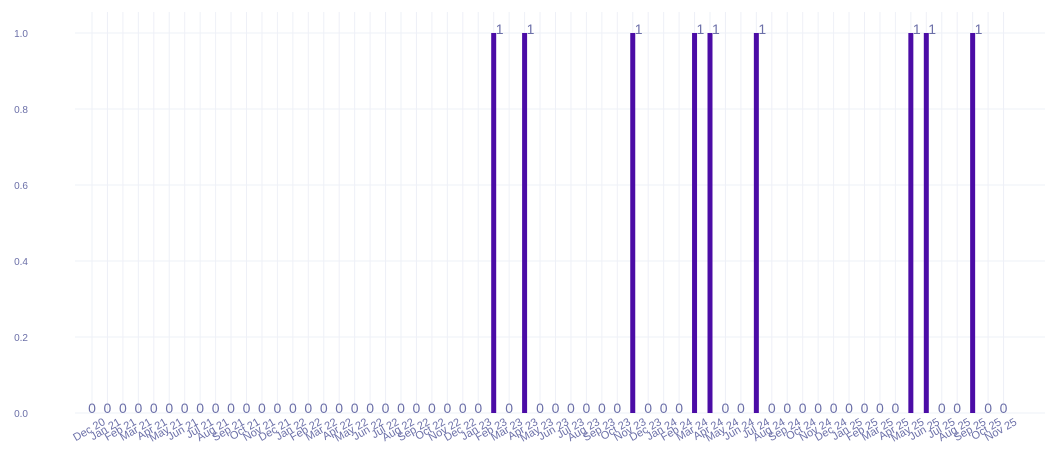 The image size is (1061, 465). Describe the element at coordinates (1001, 430) in the screenshot. I see `x-tick-label: Nov 25` at that location.